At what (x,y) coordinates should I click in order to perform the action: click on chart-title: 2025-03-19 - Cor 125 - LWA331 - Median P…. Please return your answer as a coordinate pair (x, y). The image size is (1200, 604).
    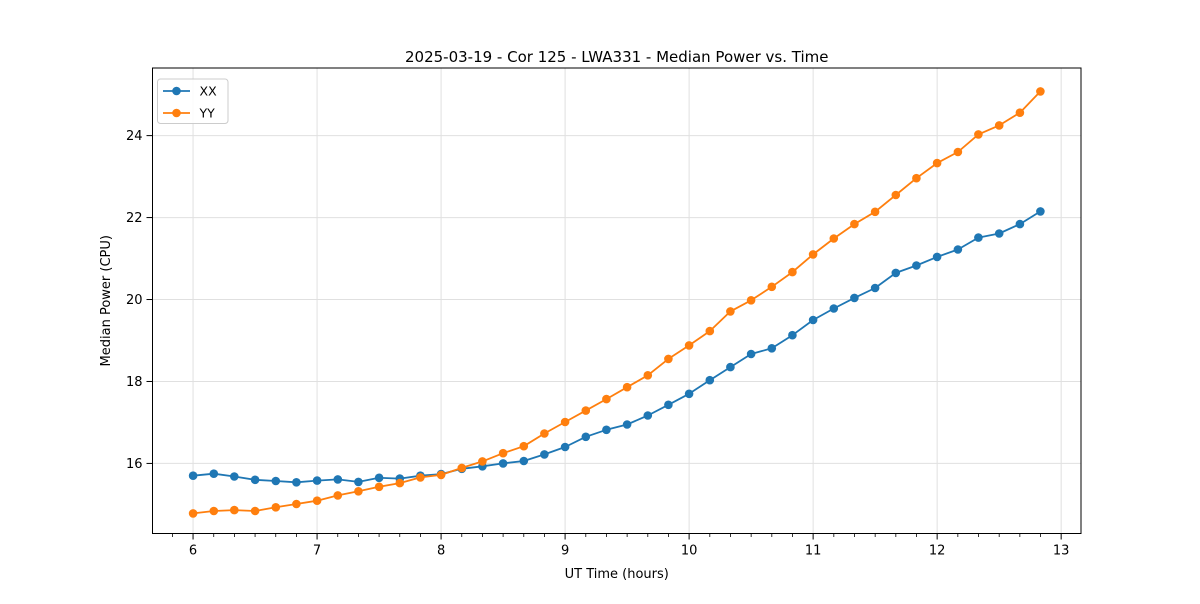
    Looking at the image, I should click on (617, 57).